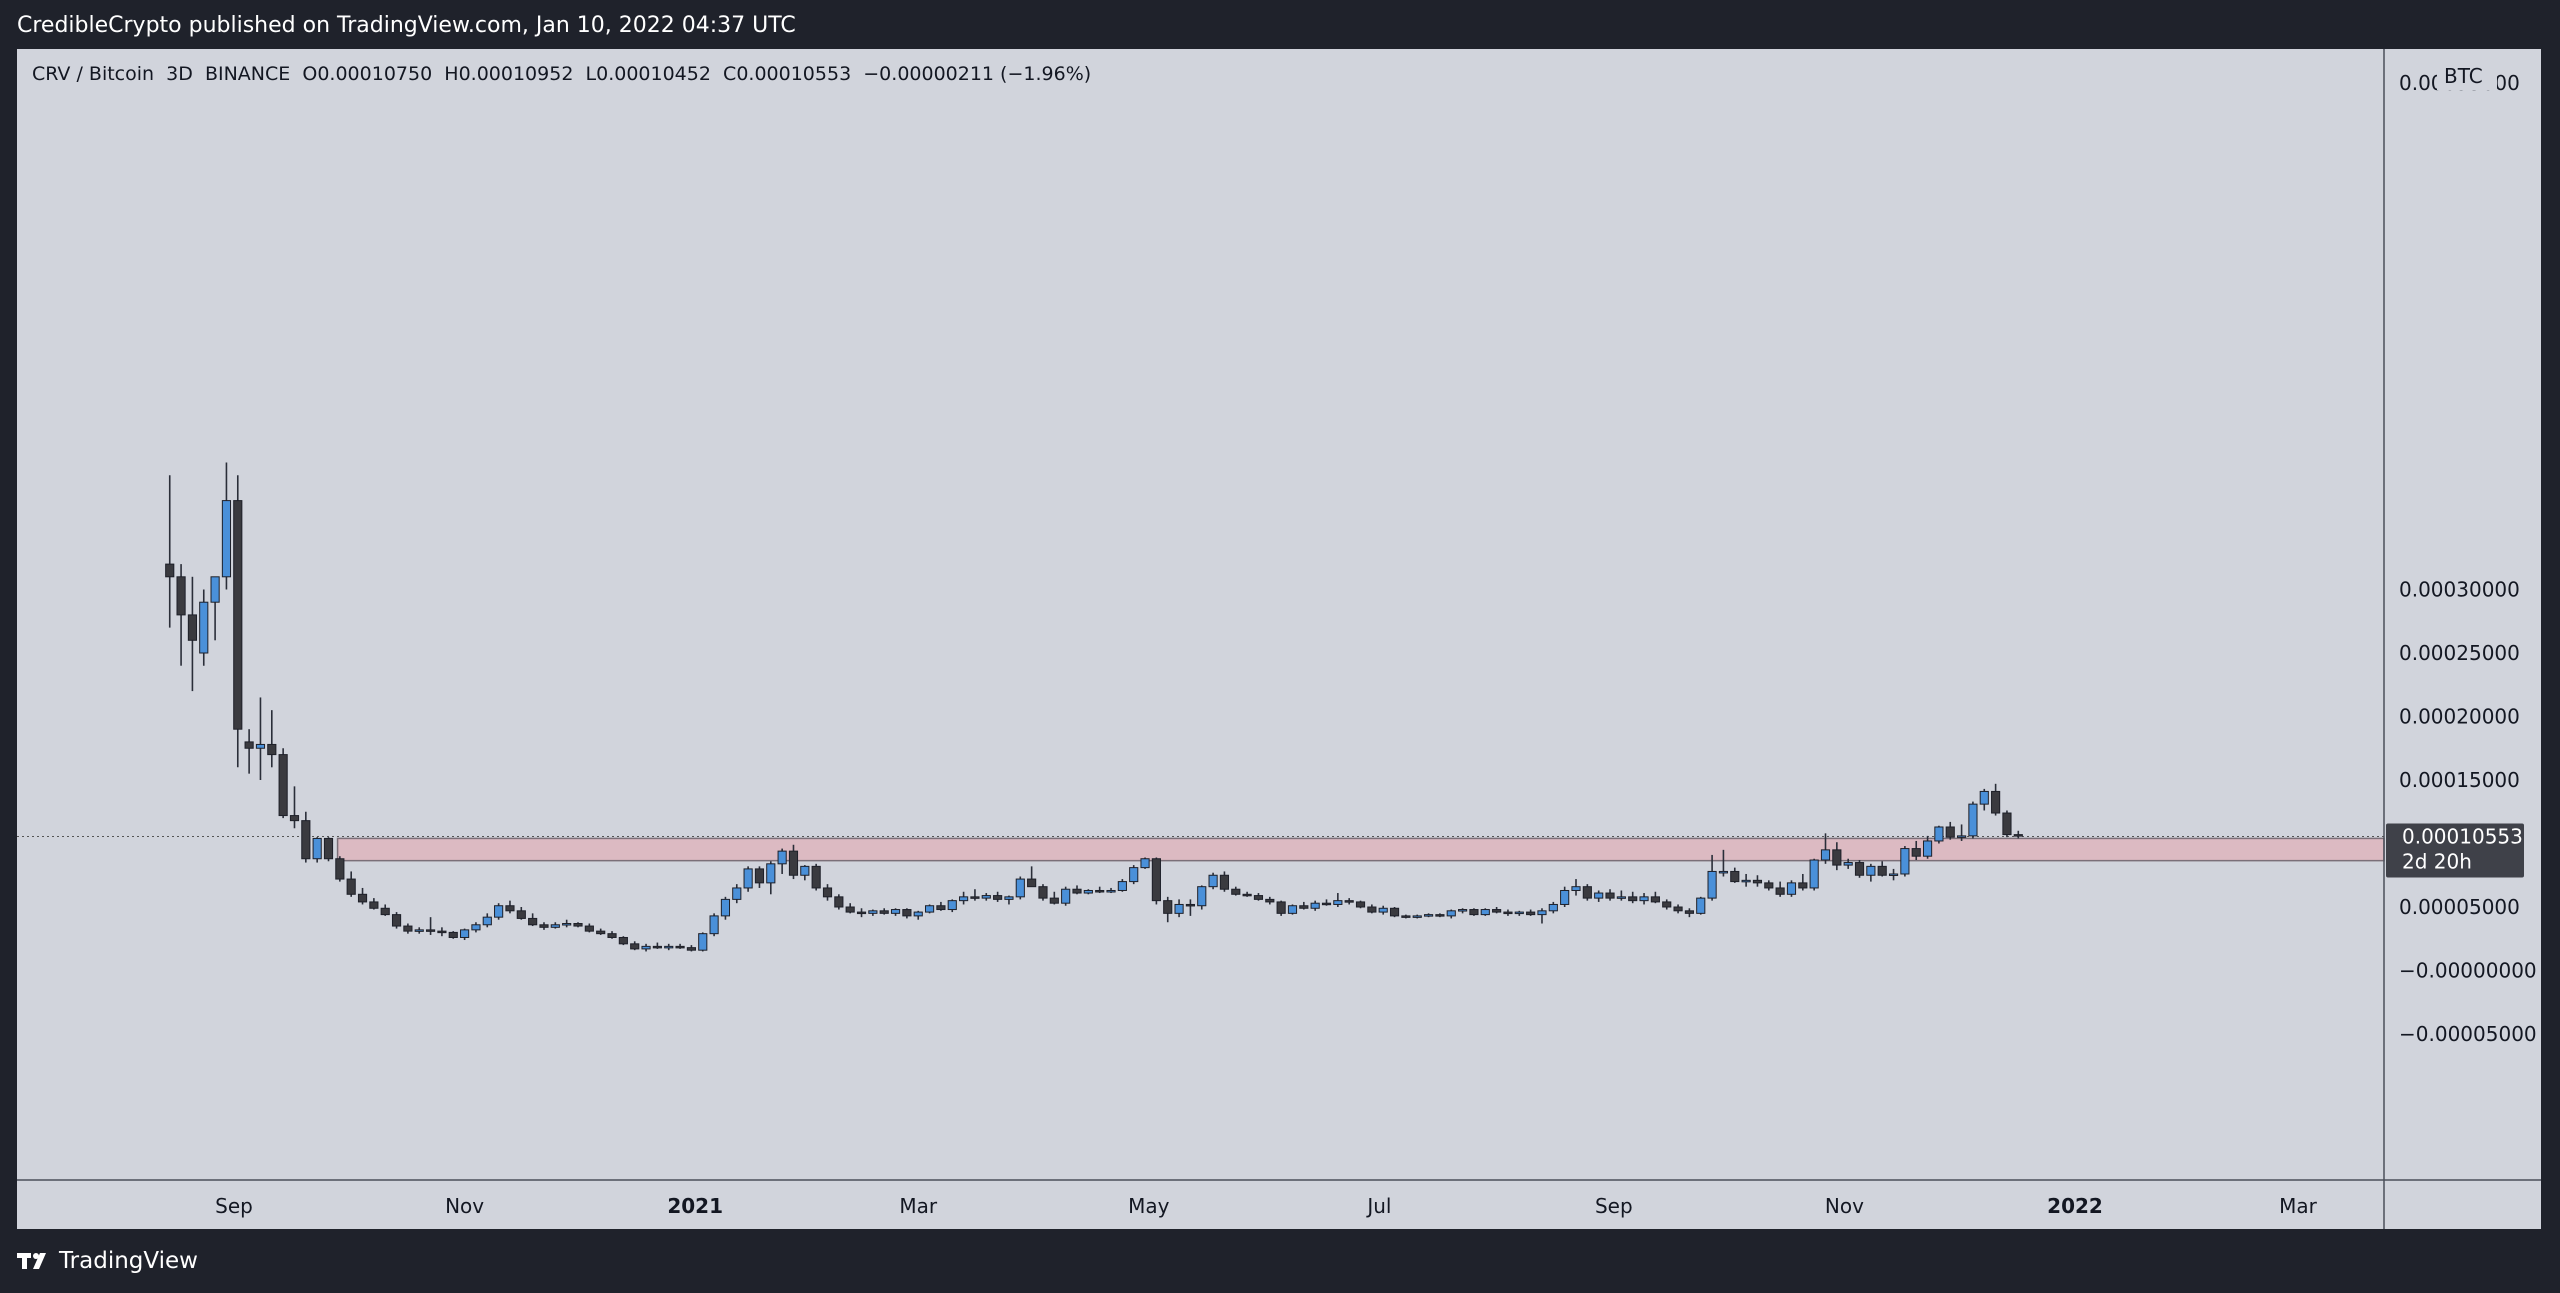 The height and width of the screenshot is (1293, 2560). Describe the element at coordinates (107, 1261) in the screenshot. I see `footer-brand: TradingView` at that location.